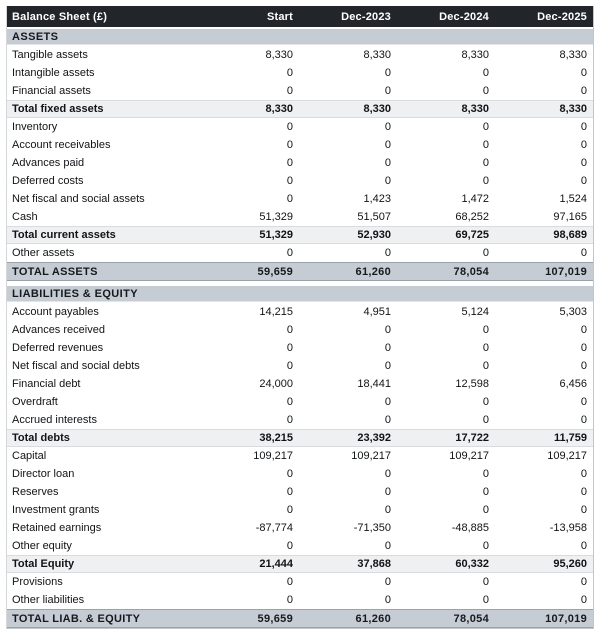 The width and height of the screenshot is (600, 634). I want to click on row-label: Deferred revenues, so click(58, 348).